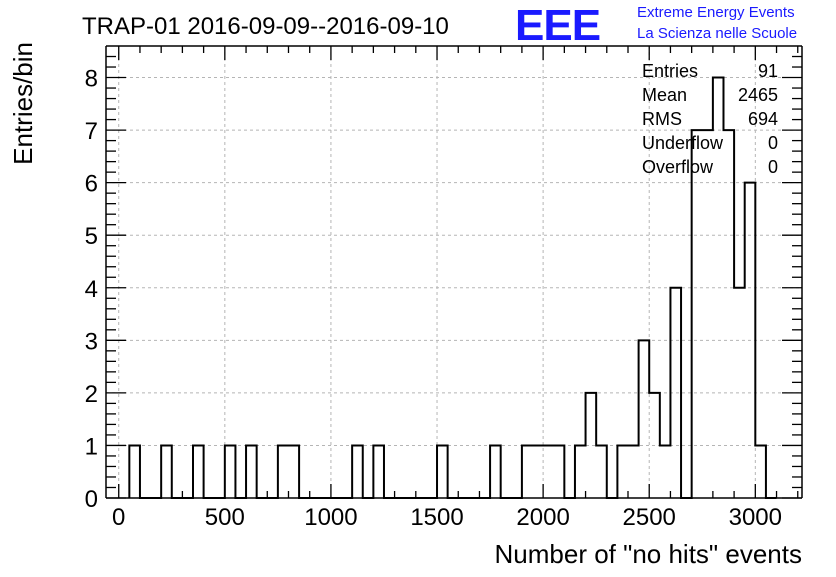 This screenshot has width=836, height=577. Describe the element at coordinates (91, 131) in the screenshot. I see `y-tick-label: 7` at that location.